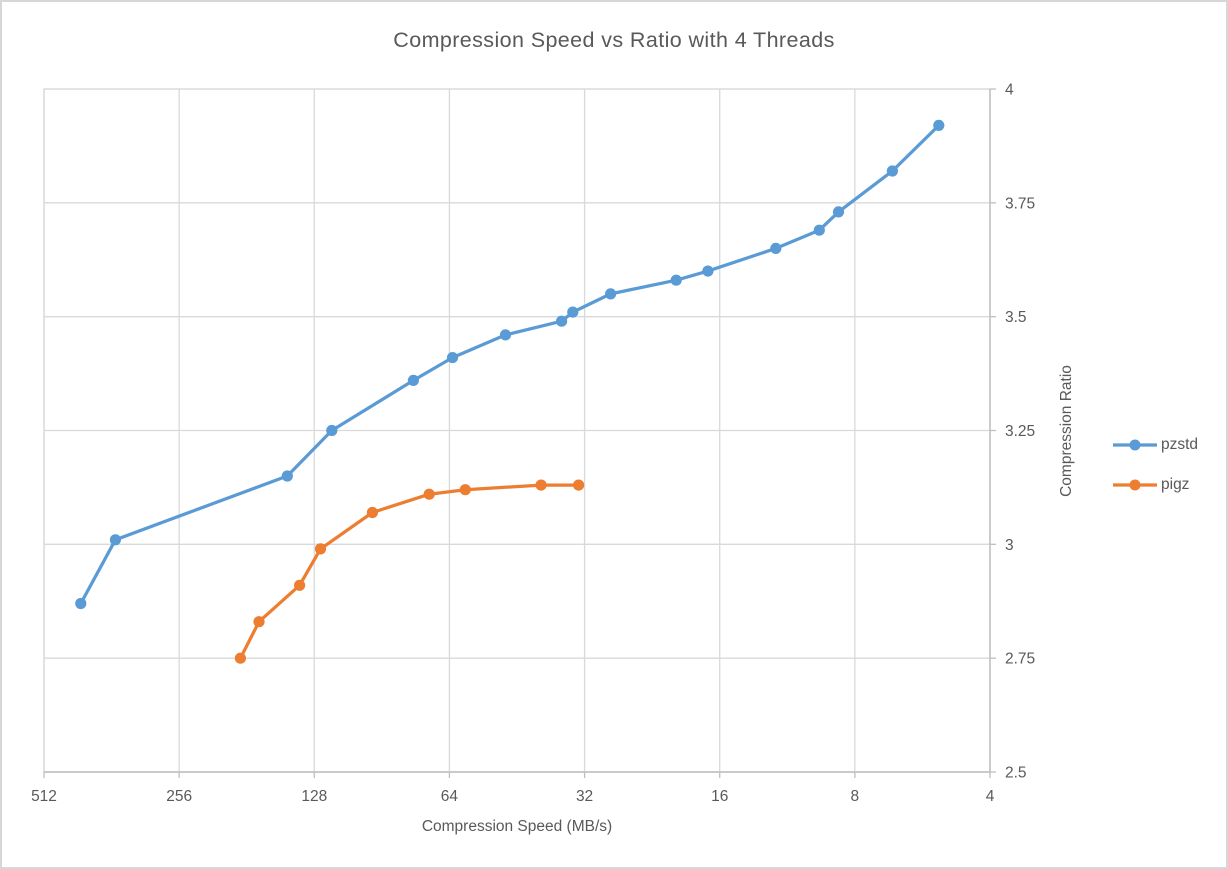 The width and height of the screenshot is (1228, 869). Describe the element at coordinates (1135, 445) in the screenshot. I see `pzstd-legend-marker-icon` at that location.